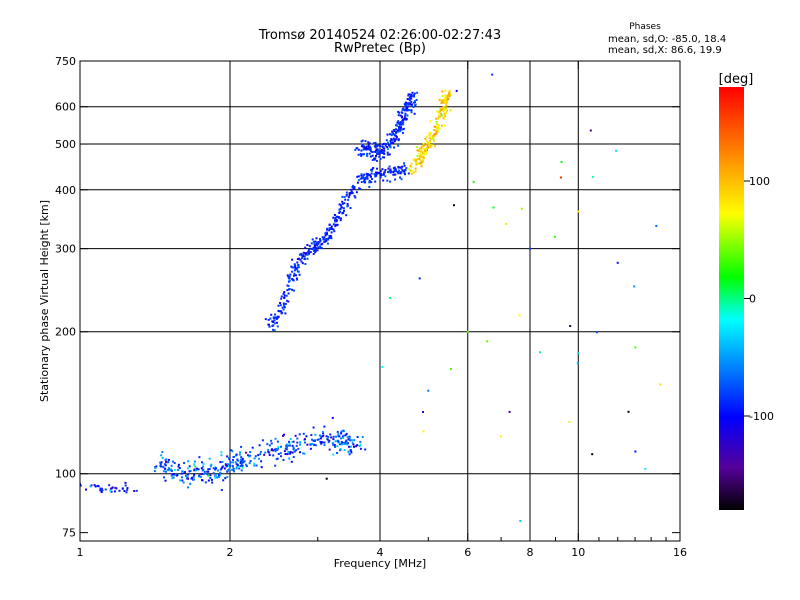  I want to click on colorbar-tick-label: -100, so click(761, 416).